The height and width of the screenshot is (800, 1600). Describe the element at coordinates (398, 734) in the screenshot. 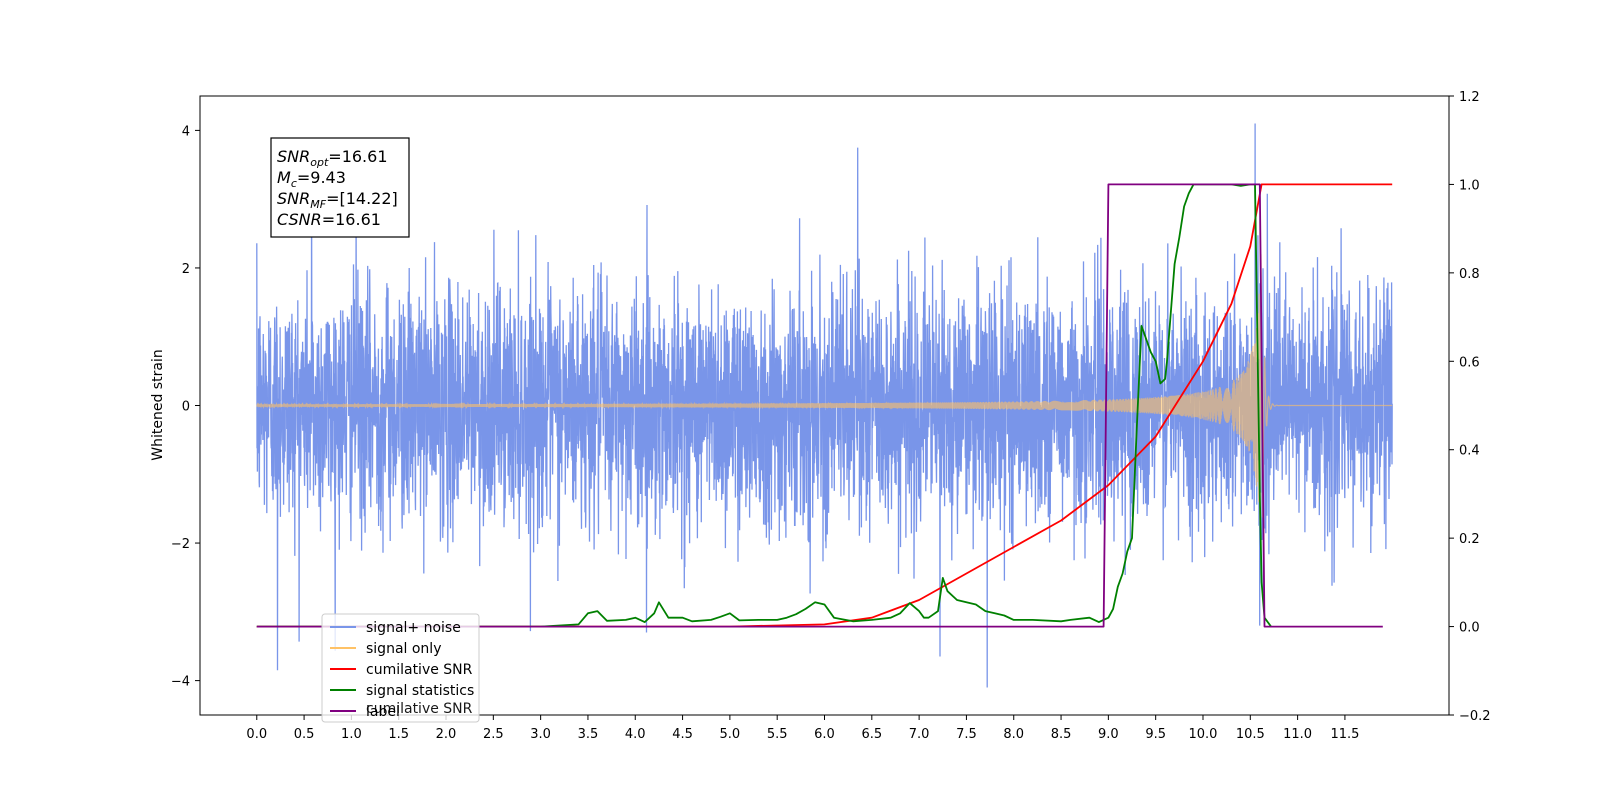

I see `x-tick-label: 1.5` at that location.